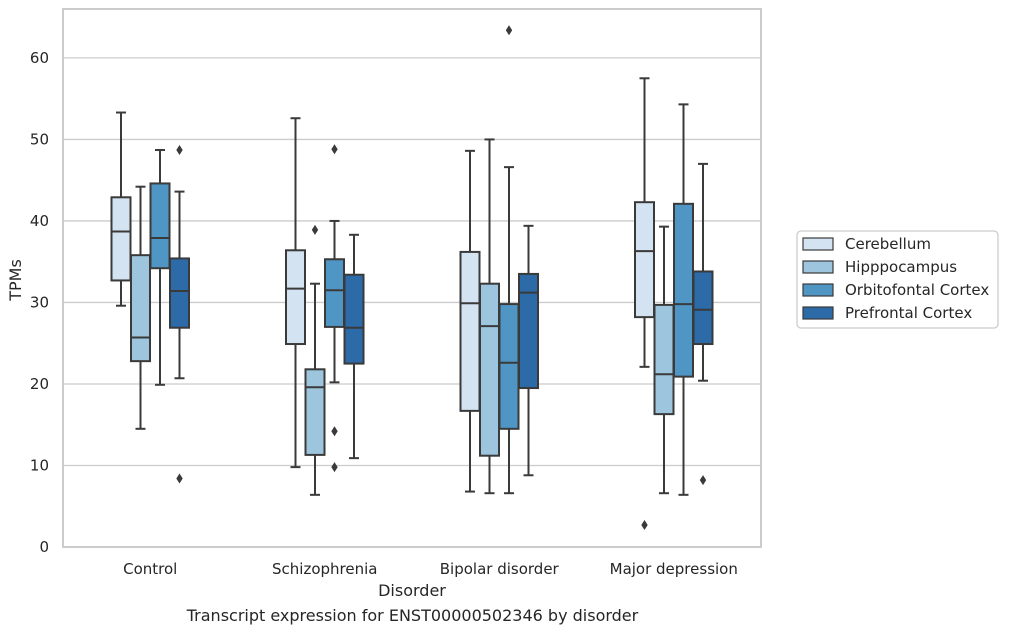 The width and height of the screenshot is (1009, 634). Describe the element at coordinates (39, 139) in the screenshot. I see `y-tick-label: 50` at that location.